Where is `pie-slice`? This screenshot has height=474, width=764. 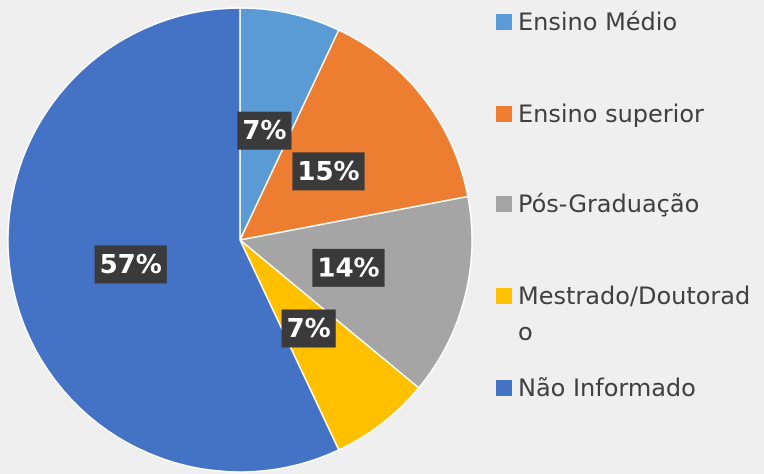 pie-slice is located at coordinates (355, 292).